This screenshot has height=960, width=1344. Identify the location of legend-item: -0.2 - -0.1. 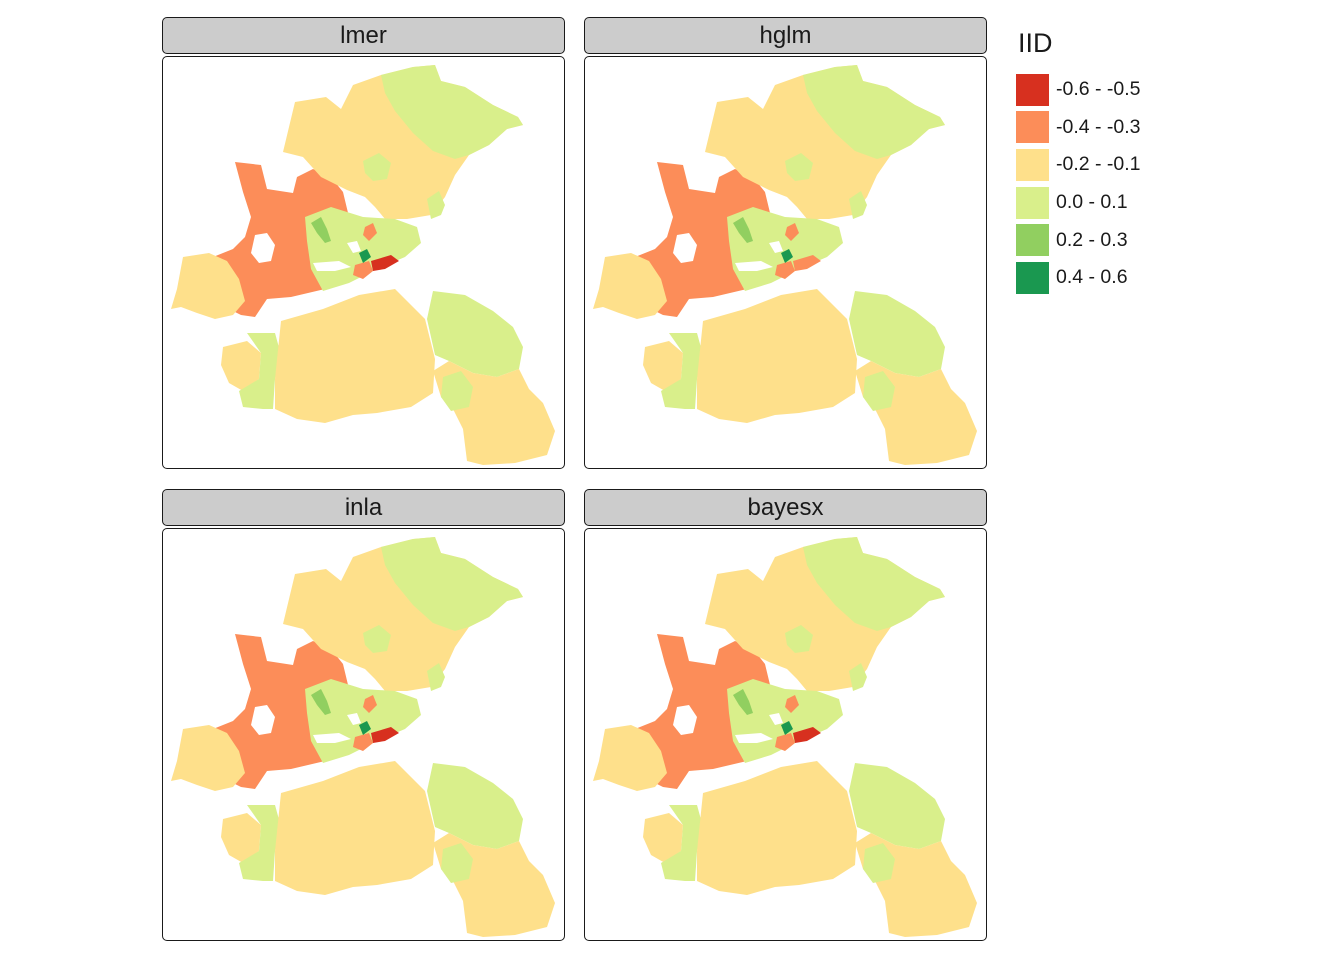
(1078, 165).